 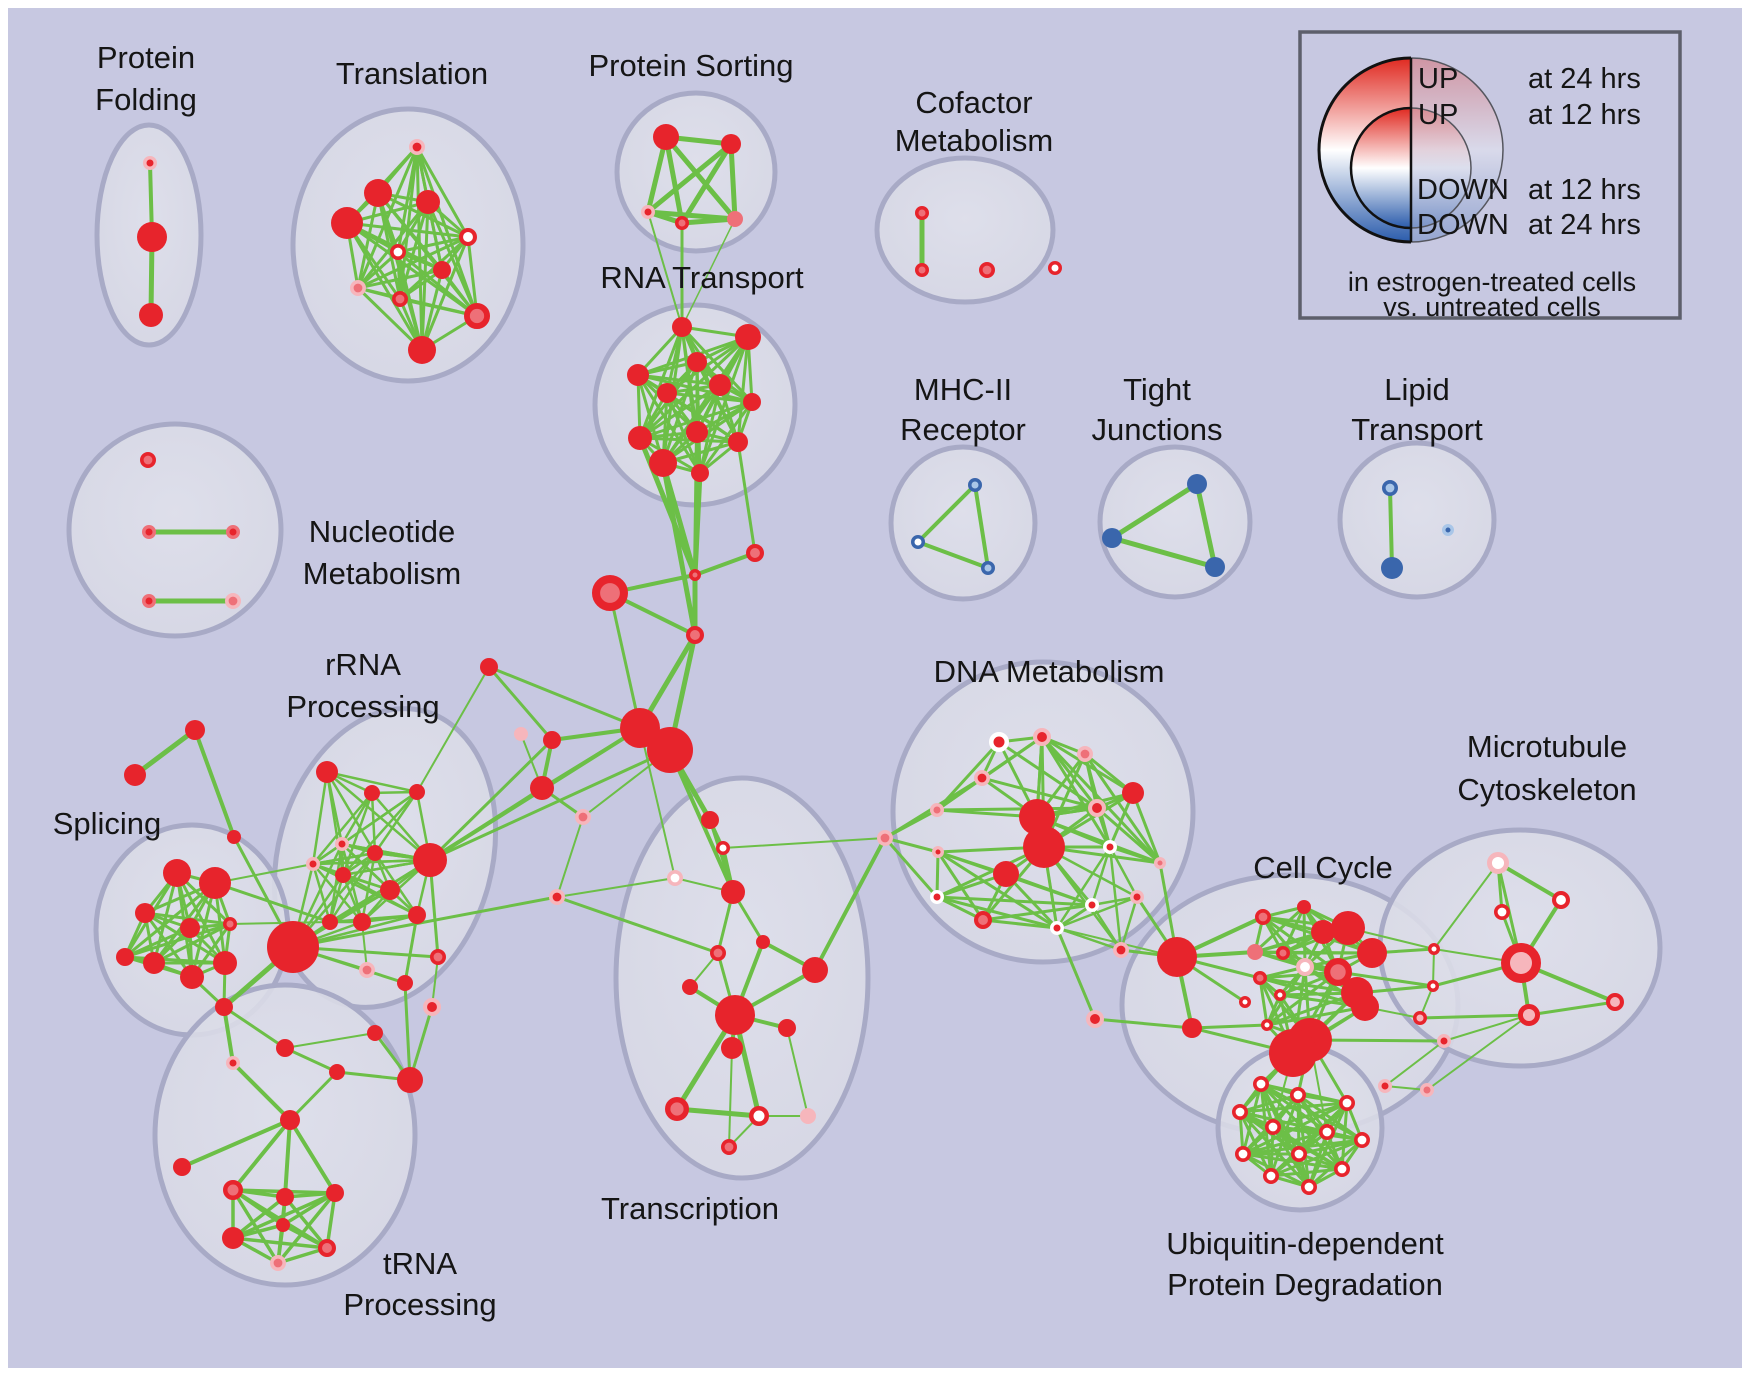 I want to click on gene-node-tnc1, so click(x=224, y=1007).